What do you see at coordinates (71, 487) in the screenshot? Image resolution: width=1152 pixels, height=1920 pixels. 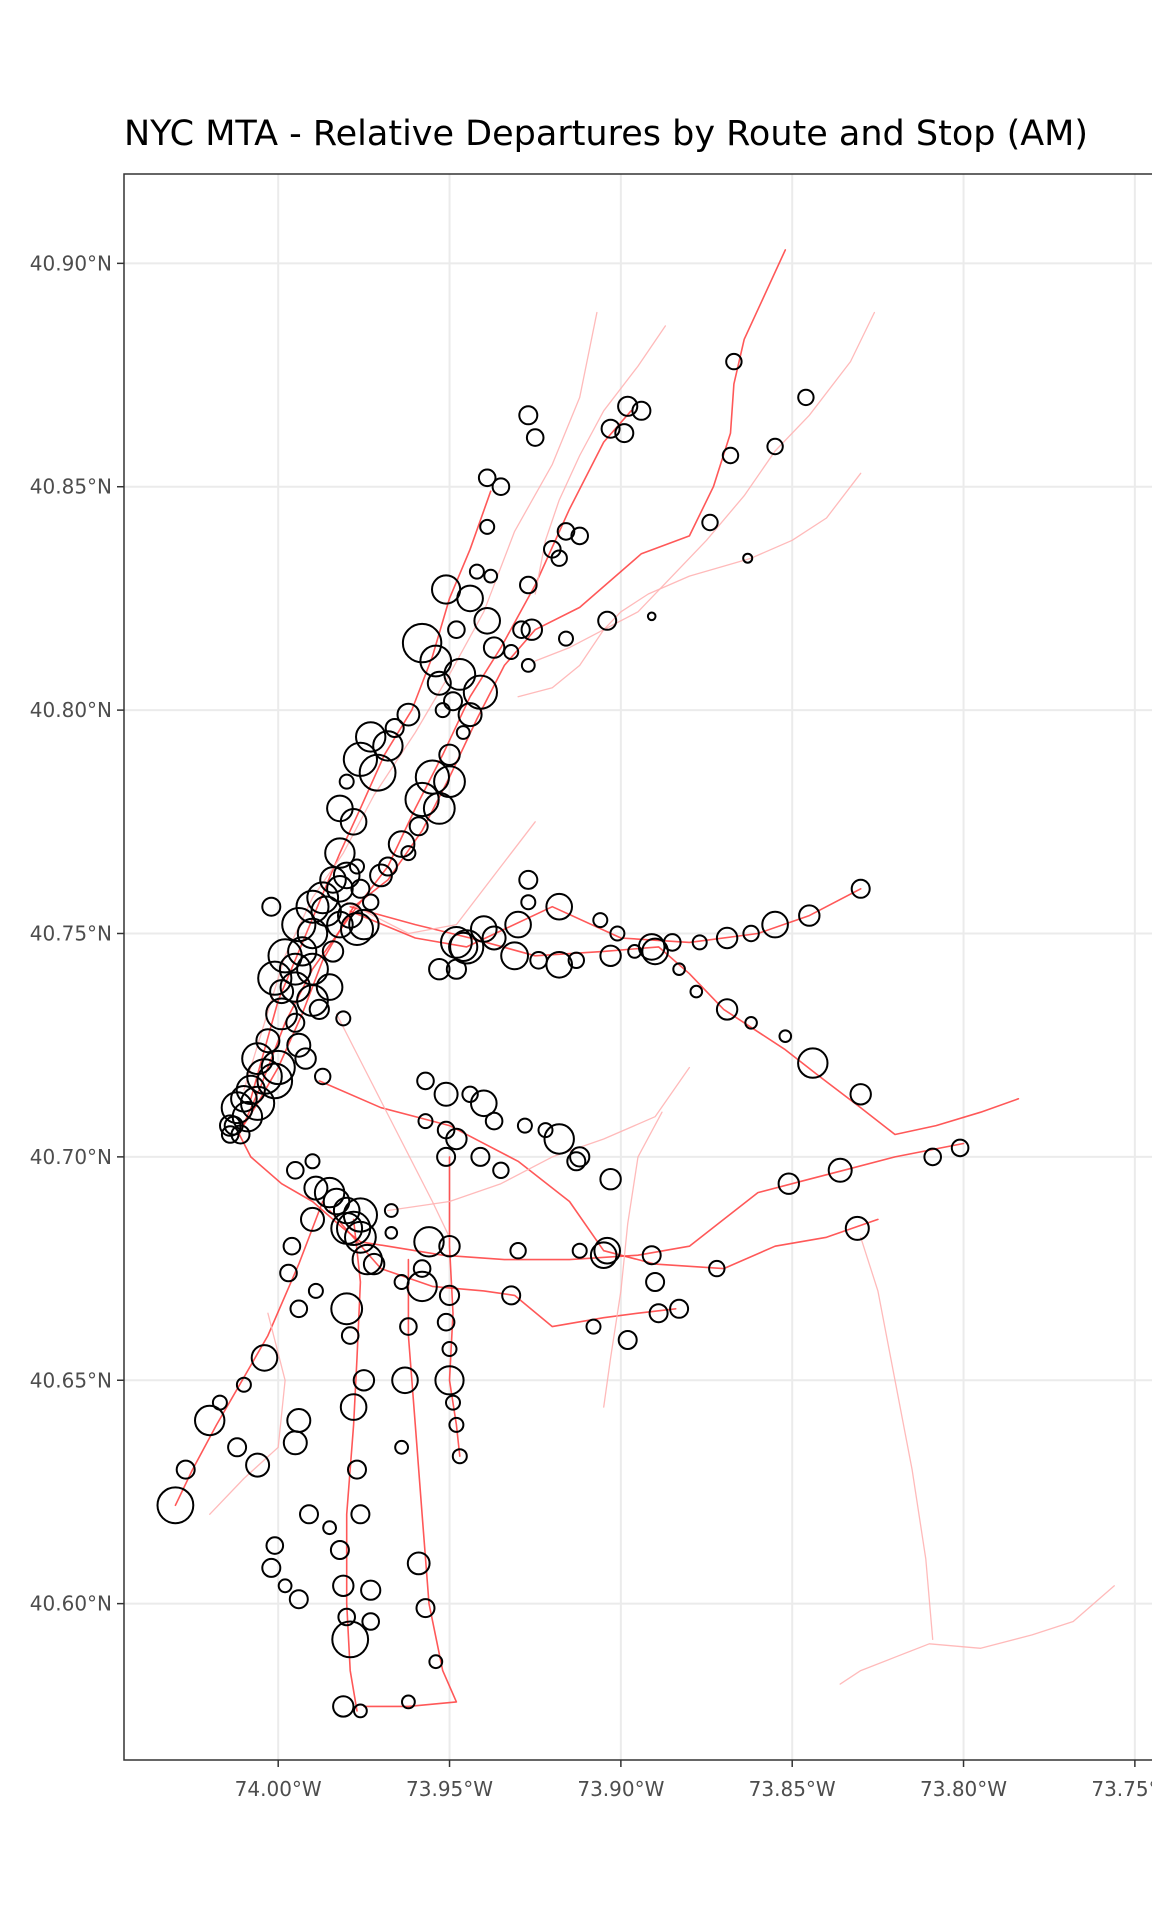 I see `y-tick-label: 40.85°N` at bounding box center [71, 487].